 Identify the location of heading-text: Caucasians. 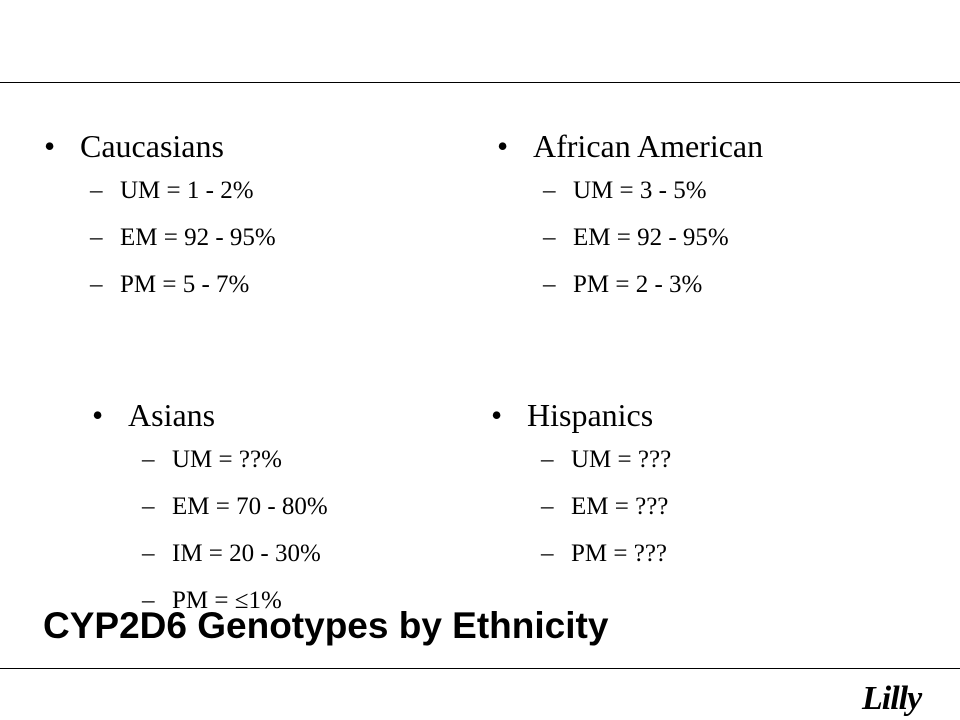
(152, 146).